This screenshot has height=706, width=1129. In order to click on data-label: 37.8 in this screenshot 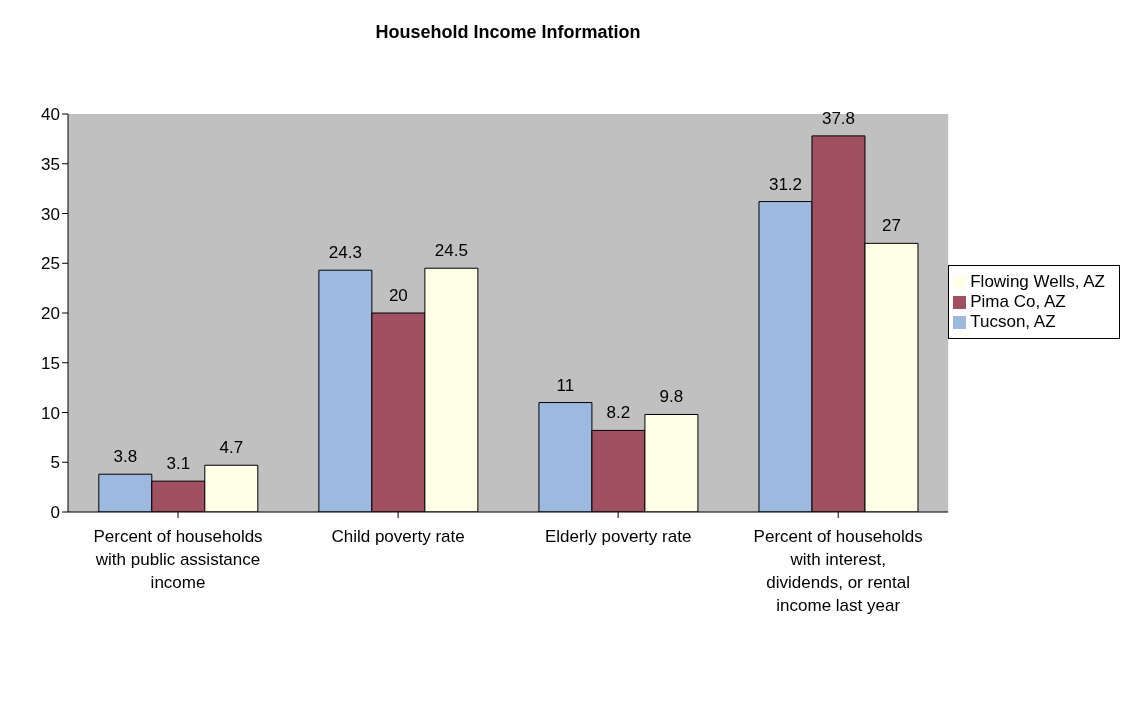, I will do `click(838, 118)`.